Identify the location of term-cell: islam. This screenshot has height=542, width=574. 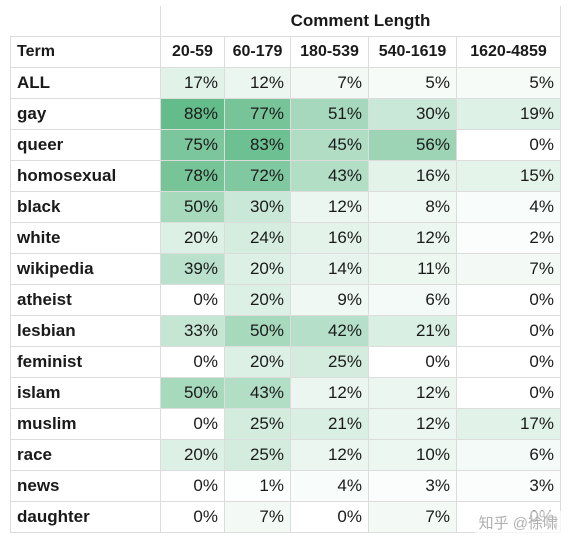
(85, 393).